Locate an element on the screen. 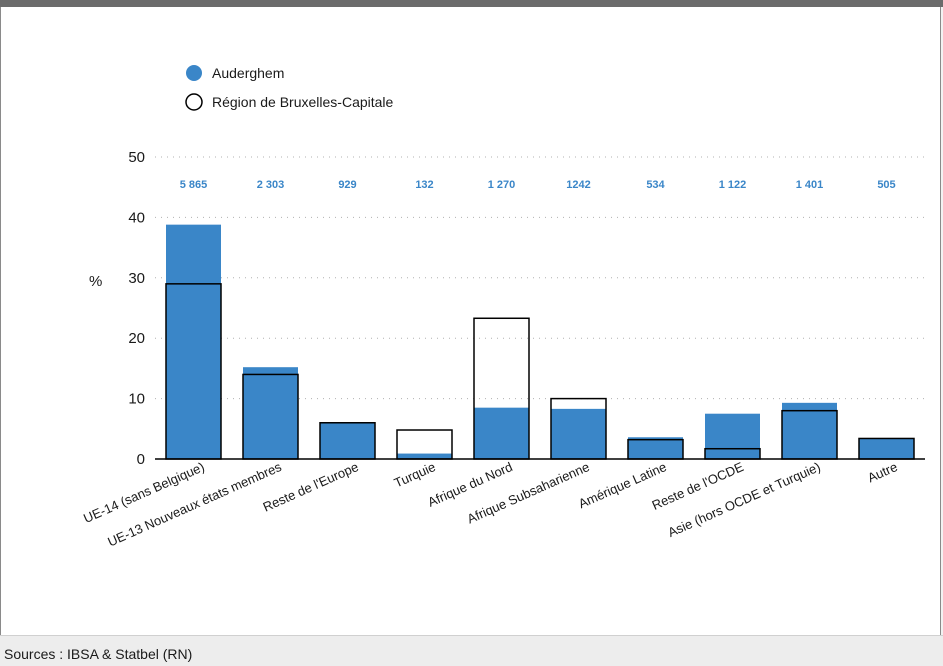 This screenshot has width=943, height=666. y-tick-label: 30 is located at coordinates (136, 278).